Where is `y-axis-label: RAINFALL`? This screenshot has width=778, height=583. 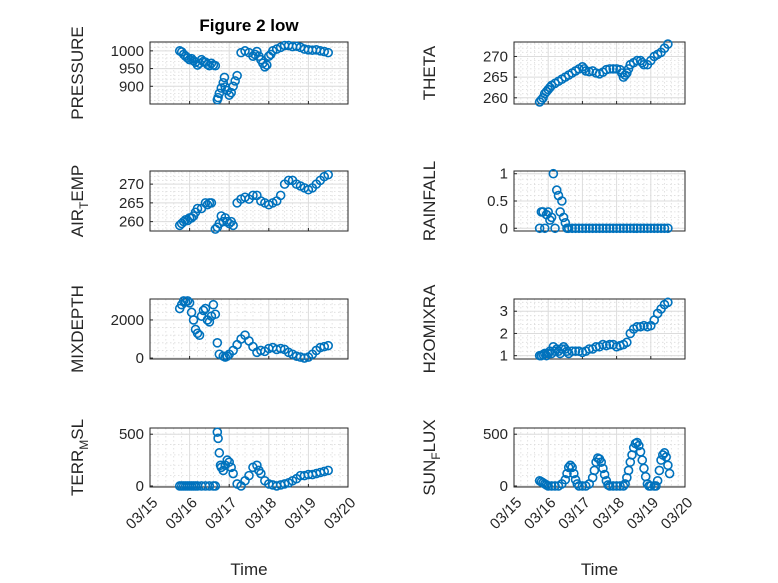
y-axis-label: RAINFALL is located at coordinates (429, 201).